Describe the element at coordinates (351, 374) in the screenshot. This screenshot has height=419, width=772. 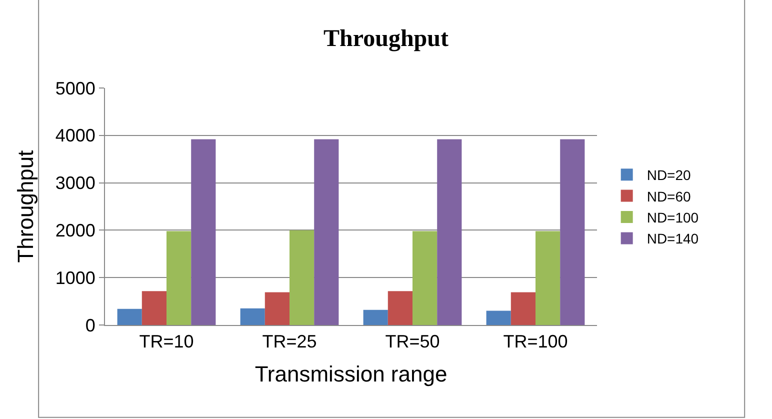
I see `x-axis-title: Transmission range` at that location.